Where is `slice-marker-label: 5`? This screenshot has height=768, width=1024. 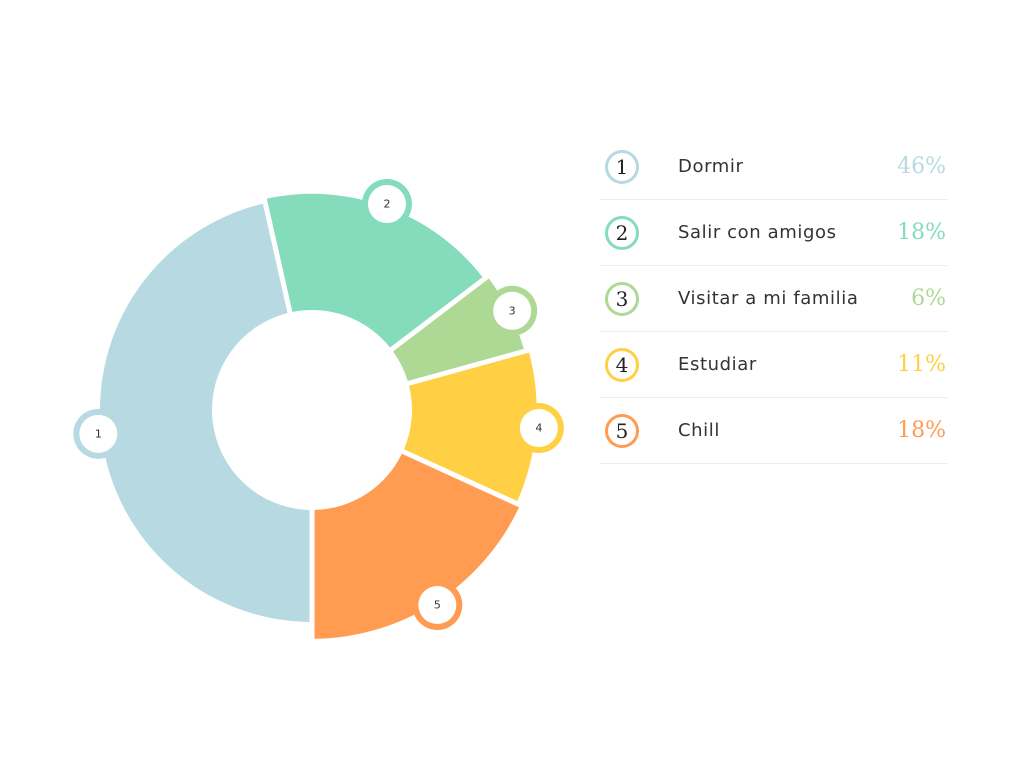
slice-marker-label: 5 is located at coordinates (437, 605).